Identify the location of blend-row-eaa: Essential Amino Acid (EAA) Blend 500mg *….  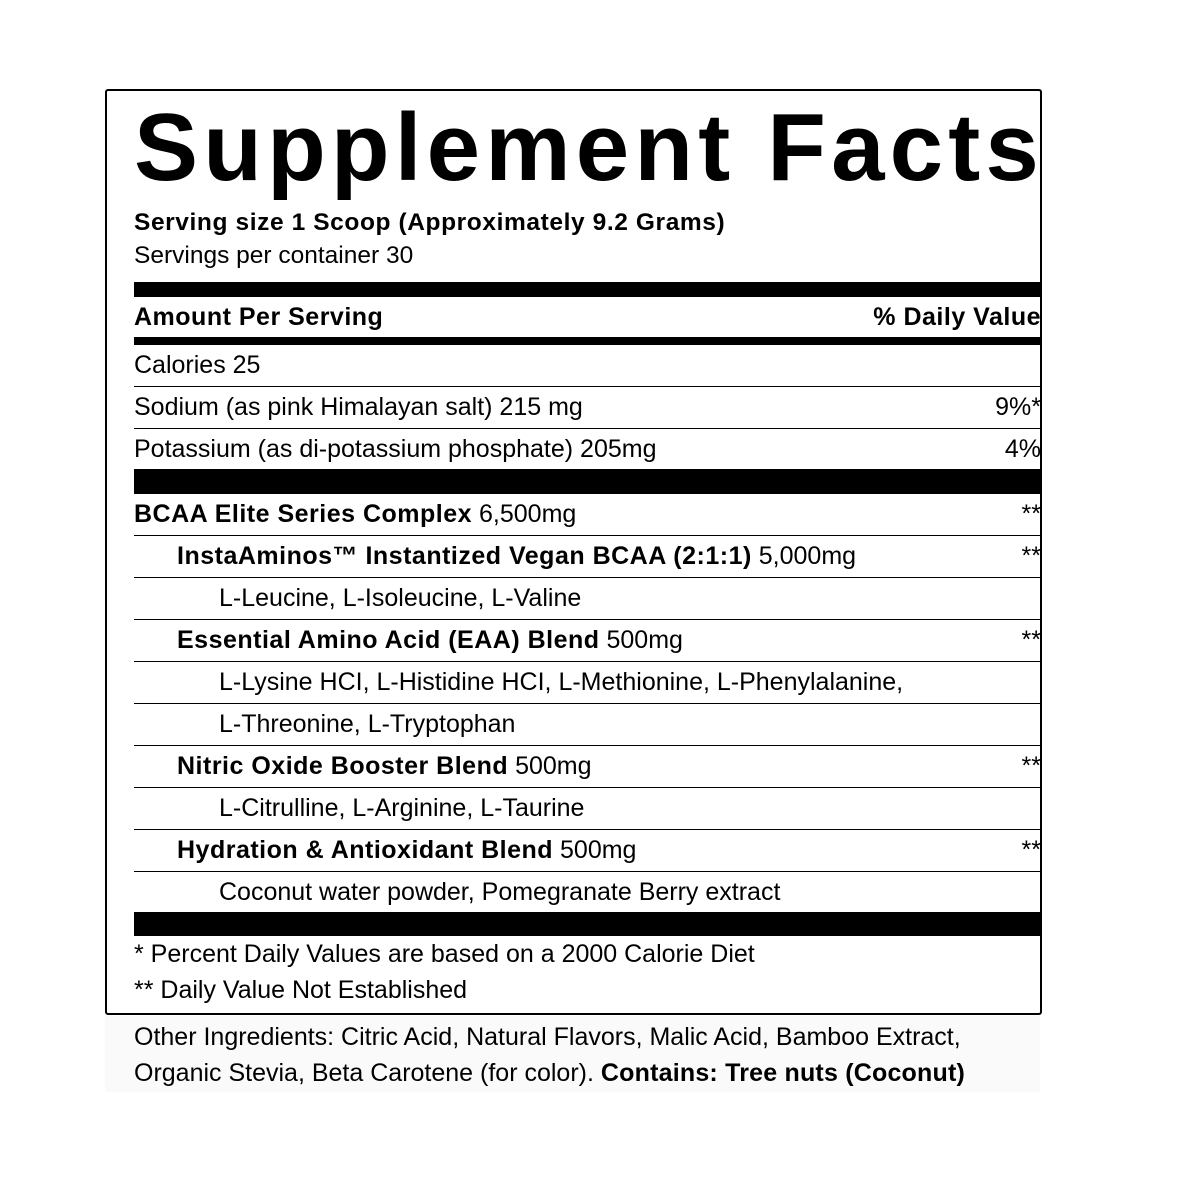
(587, 641).